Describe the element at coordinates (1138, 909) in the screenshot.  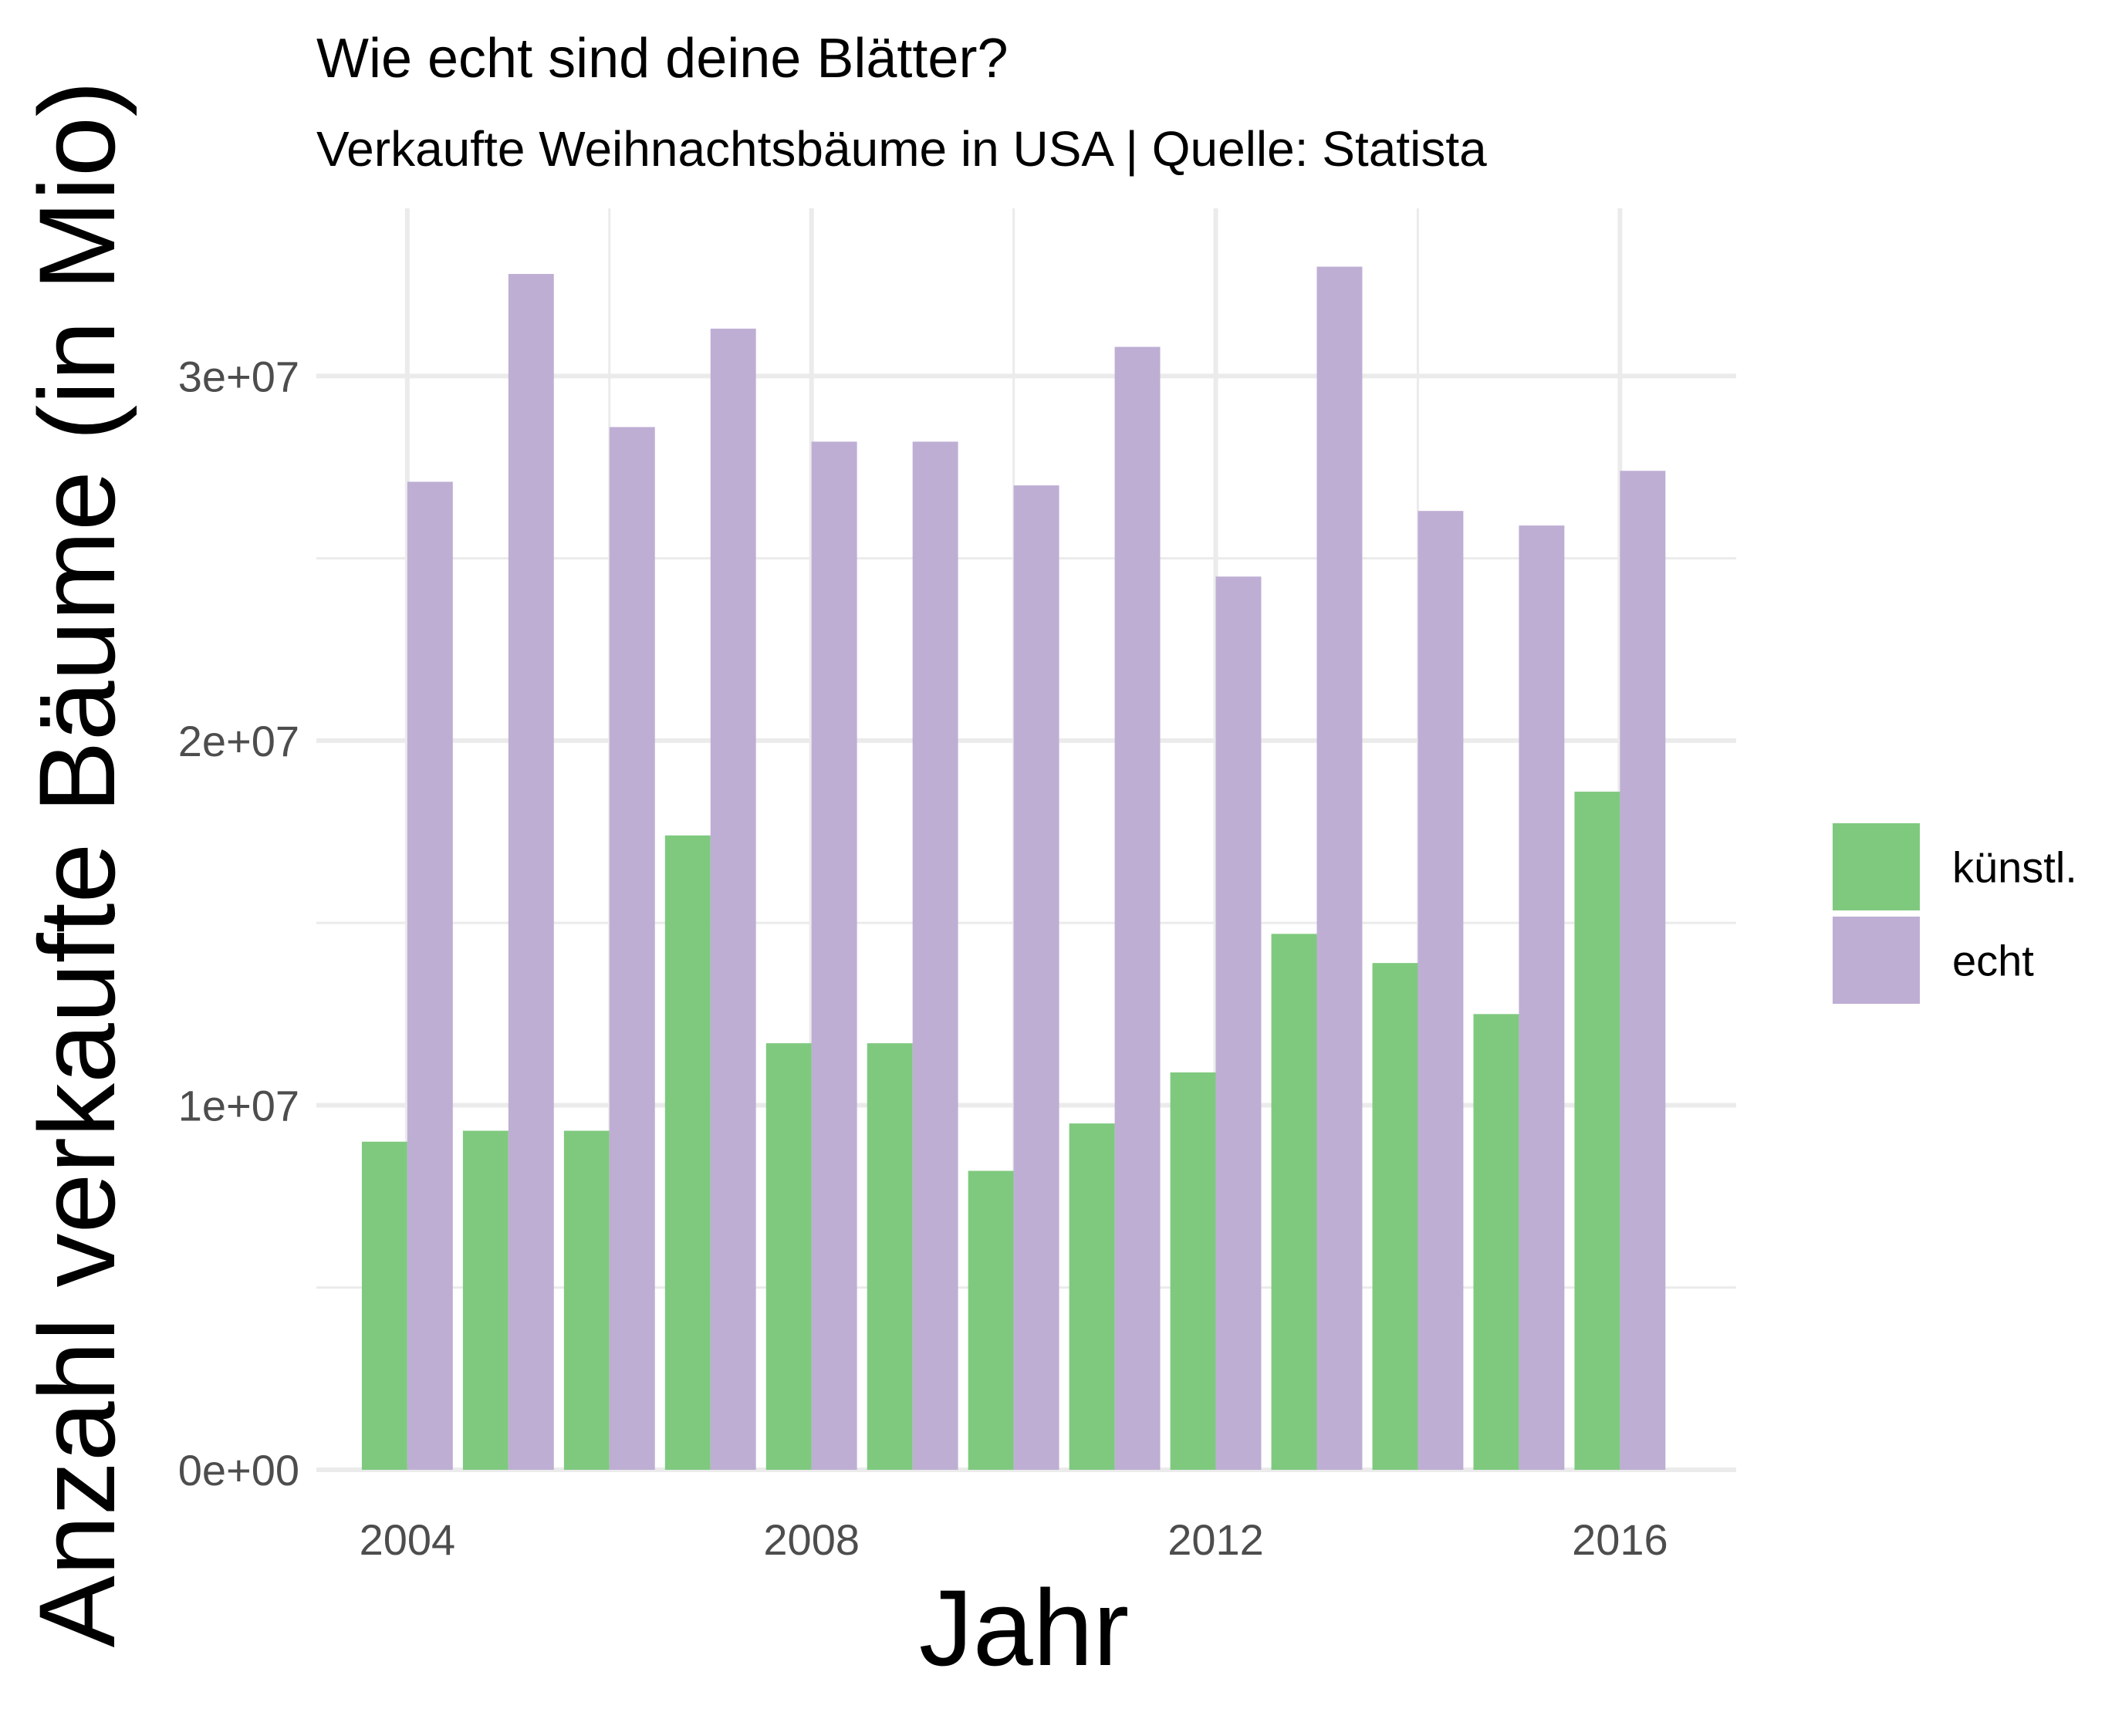
I see `bar-echt-2011` at that location.